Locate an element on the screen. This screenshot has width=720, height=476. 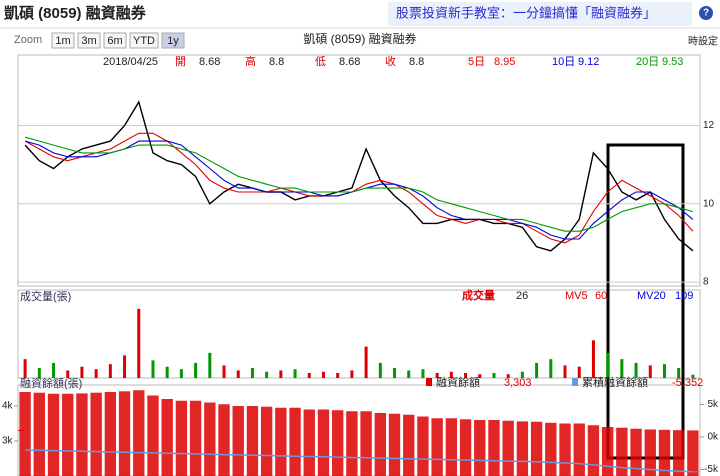
lesson-link: 股票投資新手教室：一分鐘搞懂「融資融券」 is located at coordinates (526, 12).